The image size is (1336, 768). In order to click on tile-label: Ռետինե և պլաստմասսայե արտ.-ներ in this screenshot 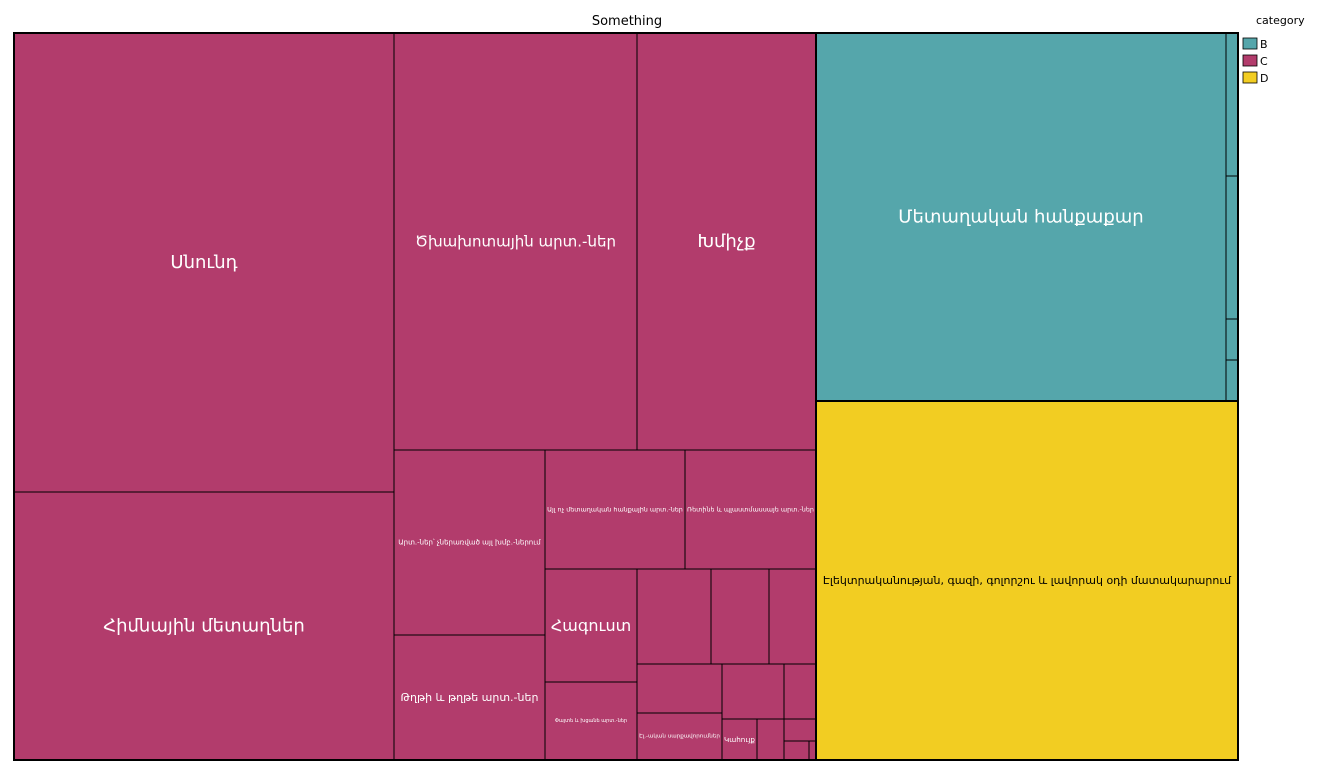, I will do `click(750, 510)`.